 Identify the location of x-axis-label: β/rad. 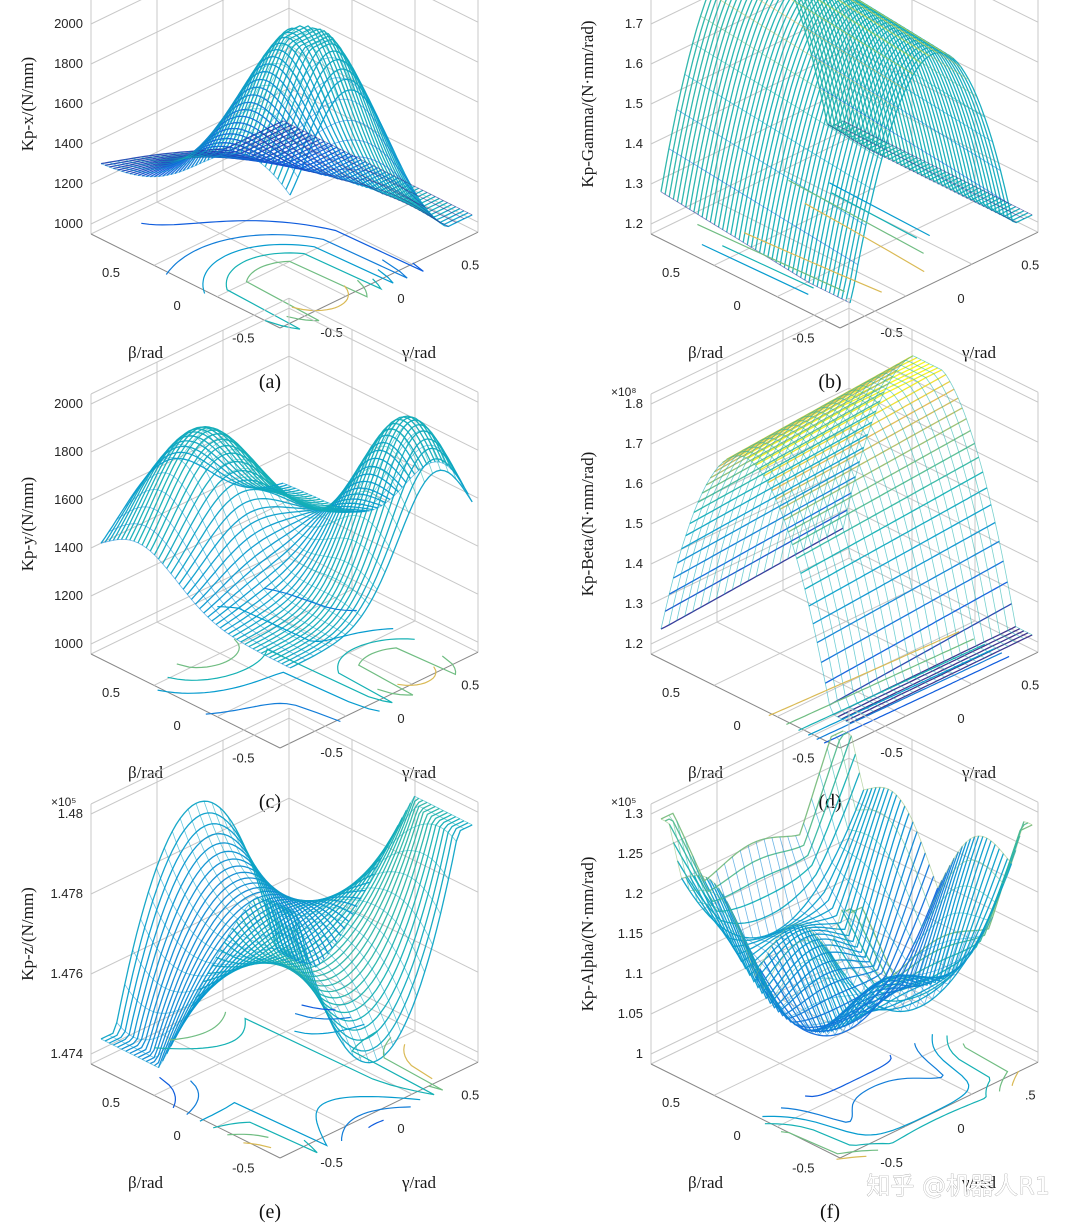
(706, 772).